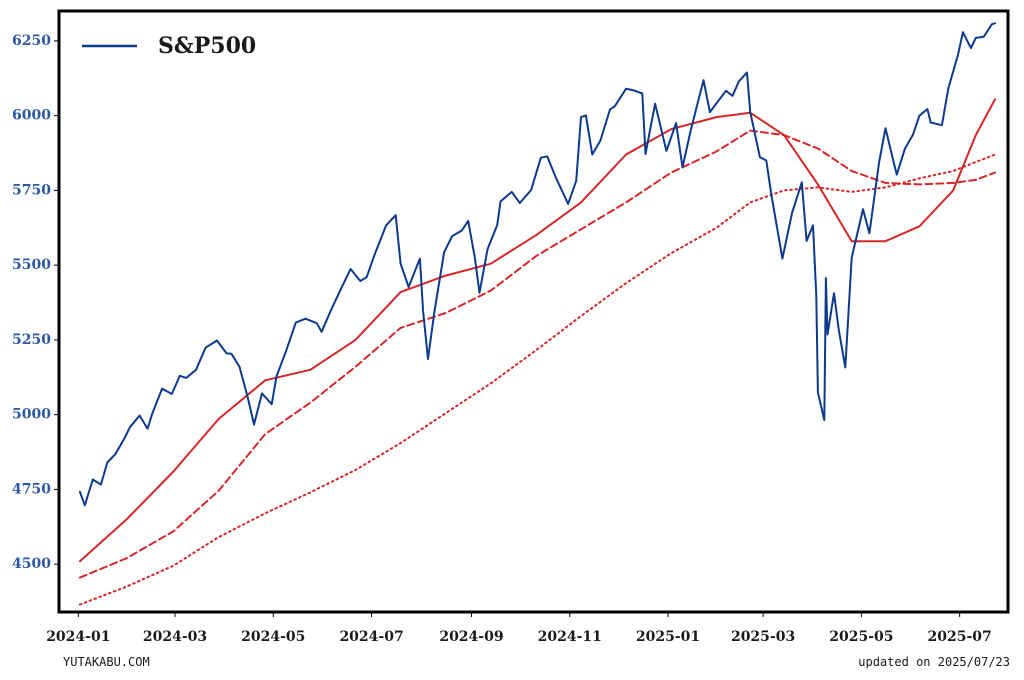 The width and height of the screenshot is (1024, 680). What do you see at coordinates (31, 265) in the screenshot?
I see `y-tick-label: 5500` at bounding box center [31, 265].